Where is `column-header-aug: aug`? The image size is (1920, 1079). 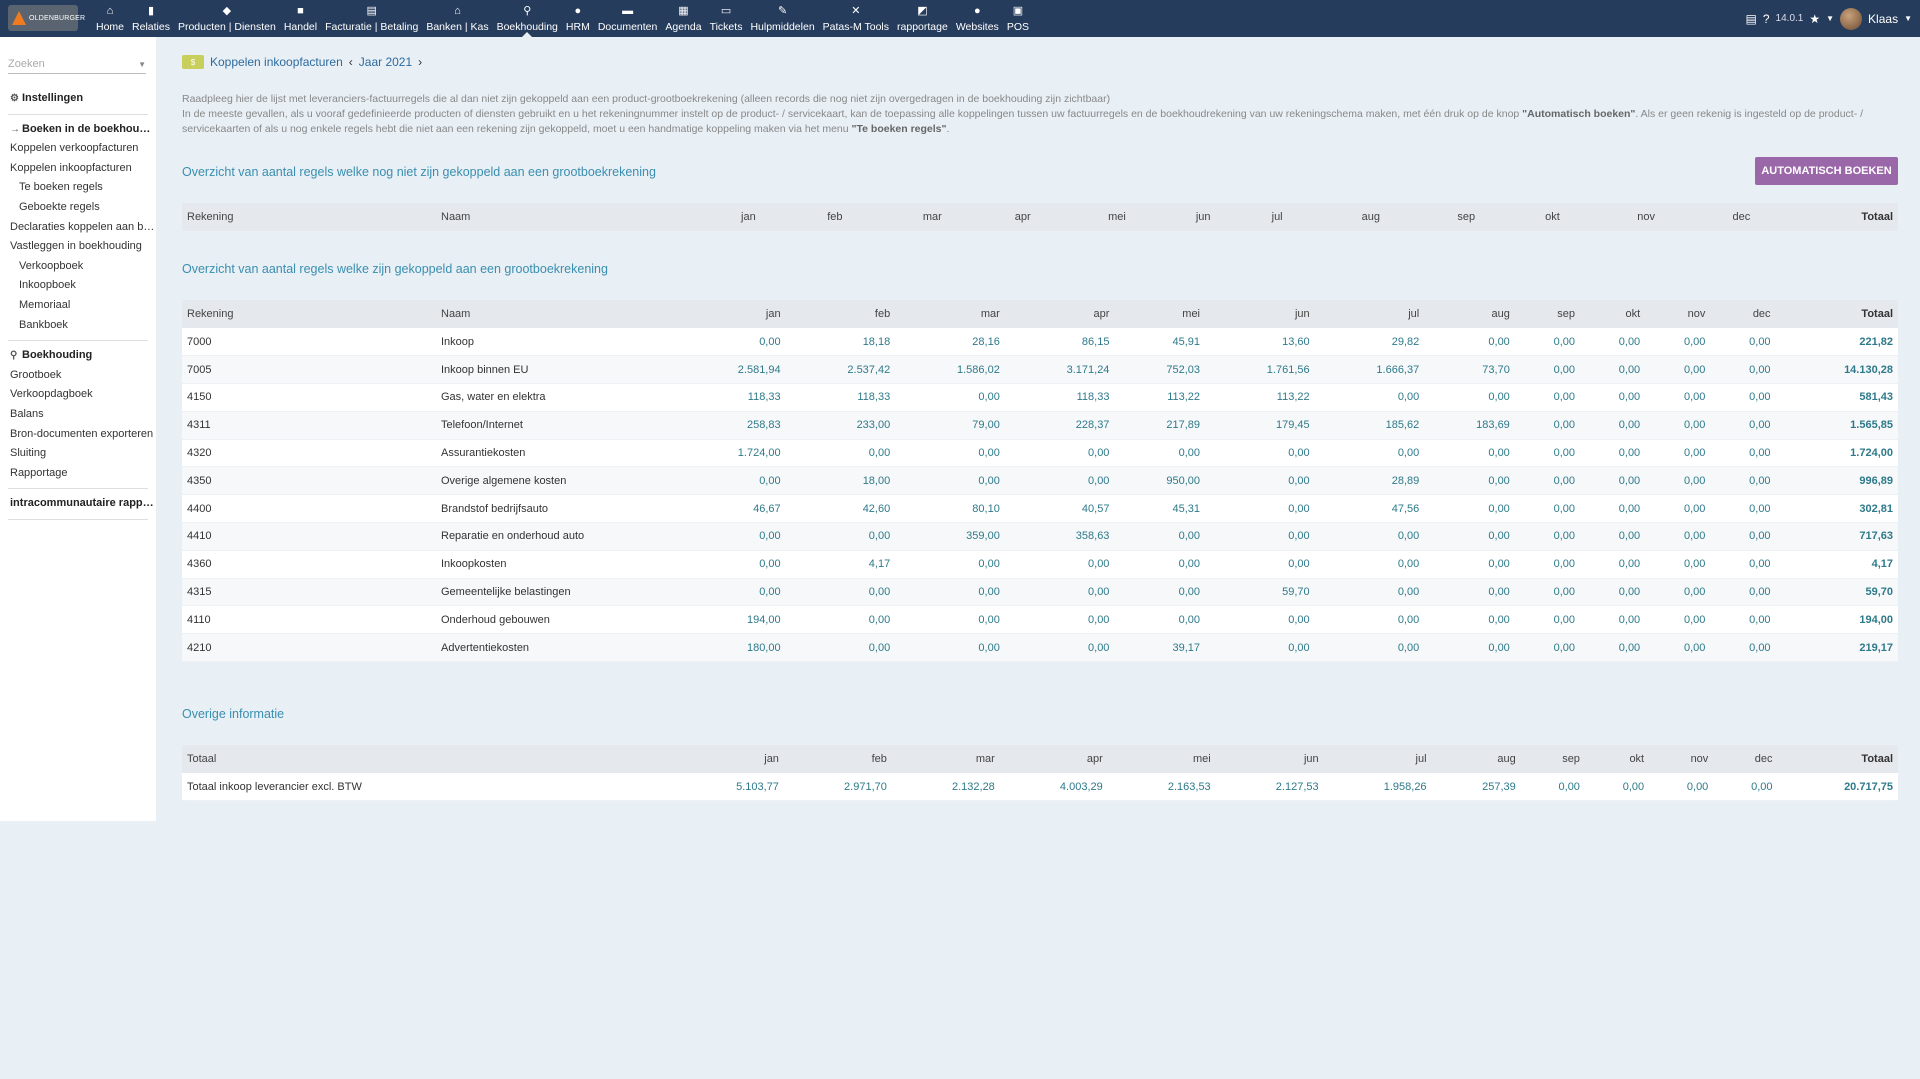
column-header-aug: aug is located at coordinates (1506, 759).